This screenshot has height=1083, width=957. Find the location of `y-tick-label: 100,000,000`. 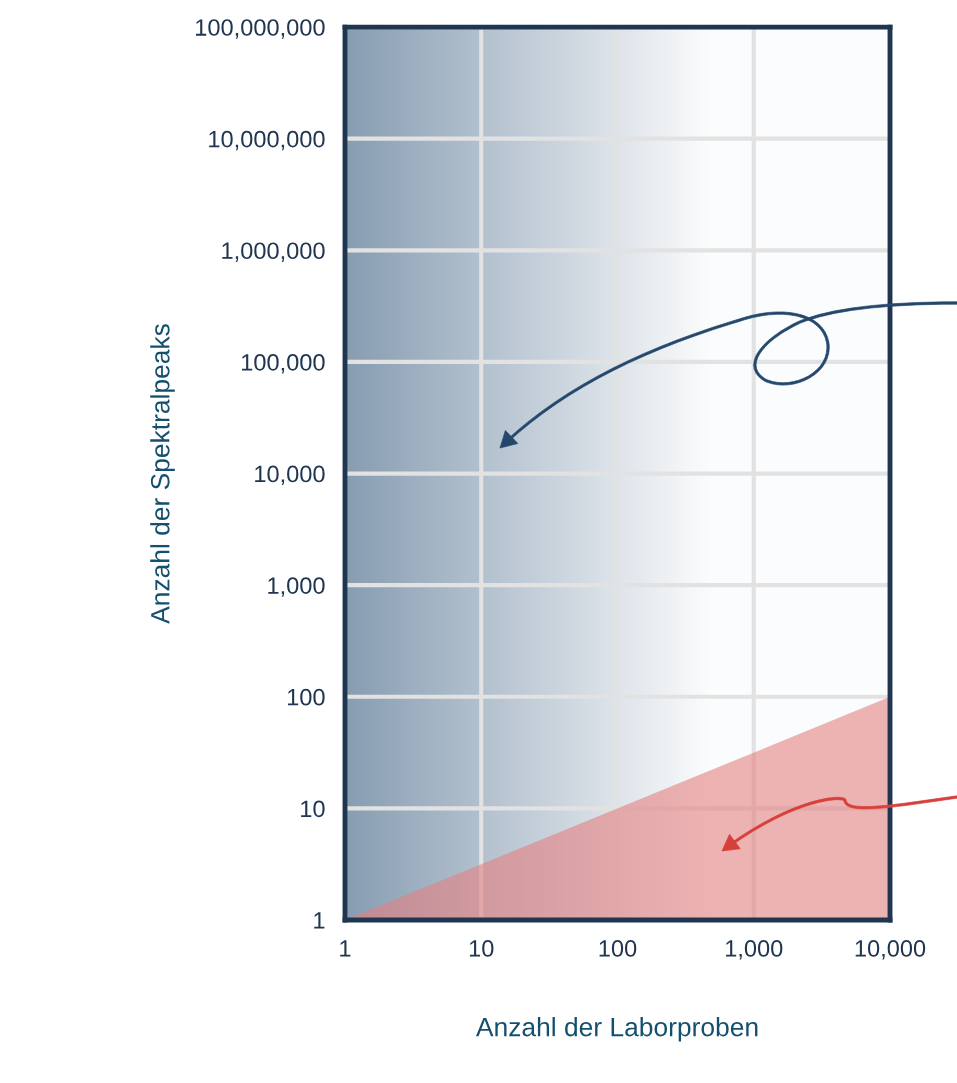

y-tick-label: 100,000,000 is located at coordinates (260, 29).